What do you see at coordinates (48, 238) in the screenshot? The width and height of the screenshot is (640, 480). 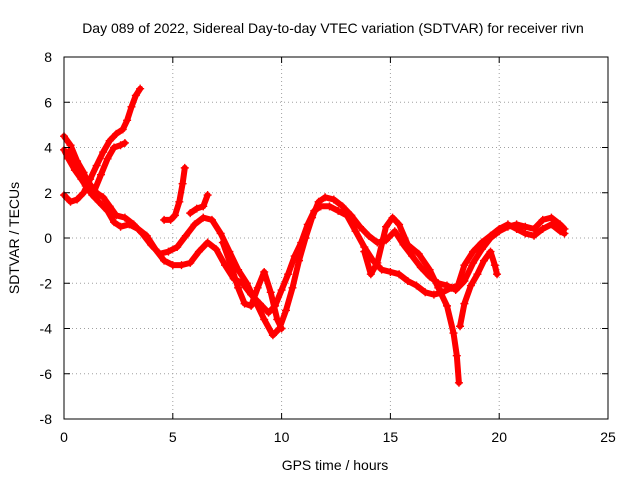 I see `y-tick-label: 0` at bounding box center [48, 238].